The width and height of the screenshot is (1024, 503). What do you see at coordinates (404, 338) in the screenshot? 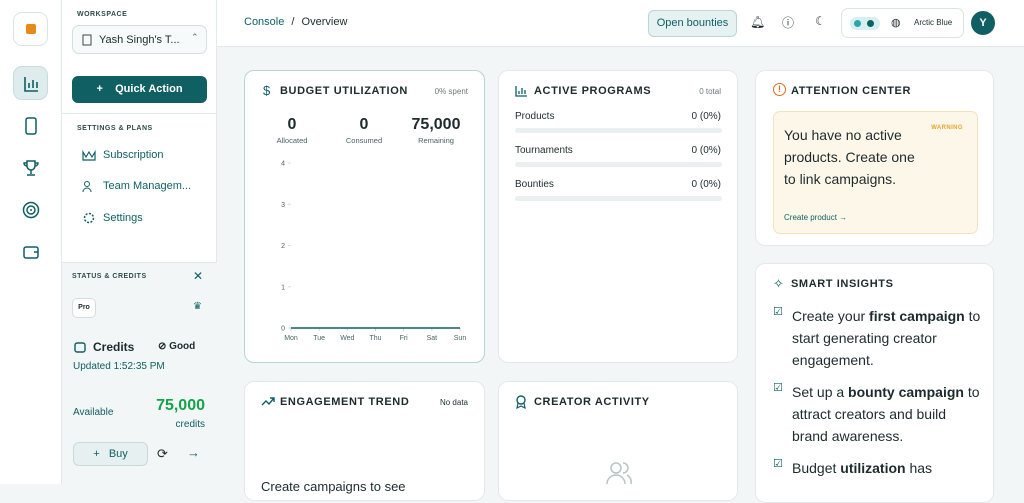
I see `x-tick-label: Fri` at bounding box center [404, 338].